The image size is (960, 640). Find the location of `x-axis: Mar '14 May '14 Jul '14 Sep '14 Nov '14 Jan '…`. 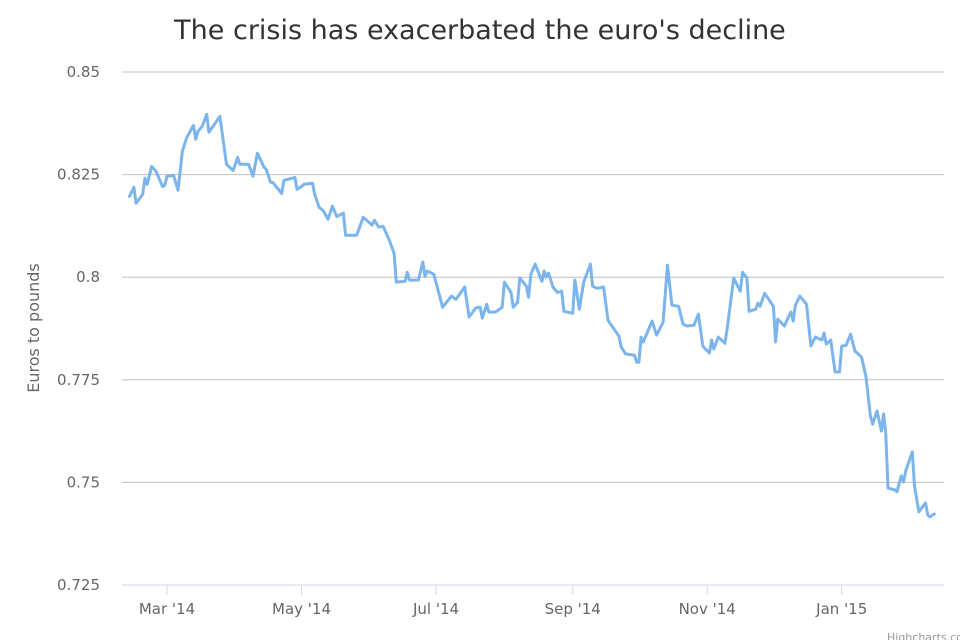

x-axis: Mar '14 May '14 Jul '14 Sep '14 Nov '14 Jan '… is located at coordinates (533, 601).